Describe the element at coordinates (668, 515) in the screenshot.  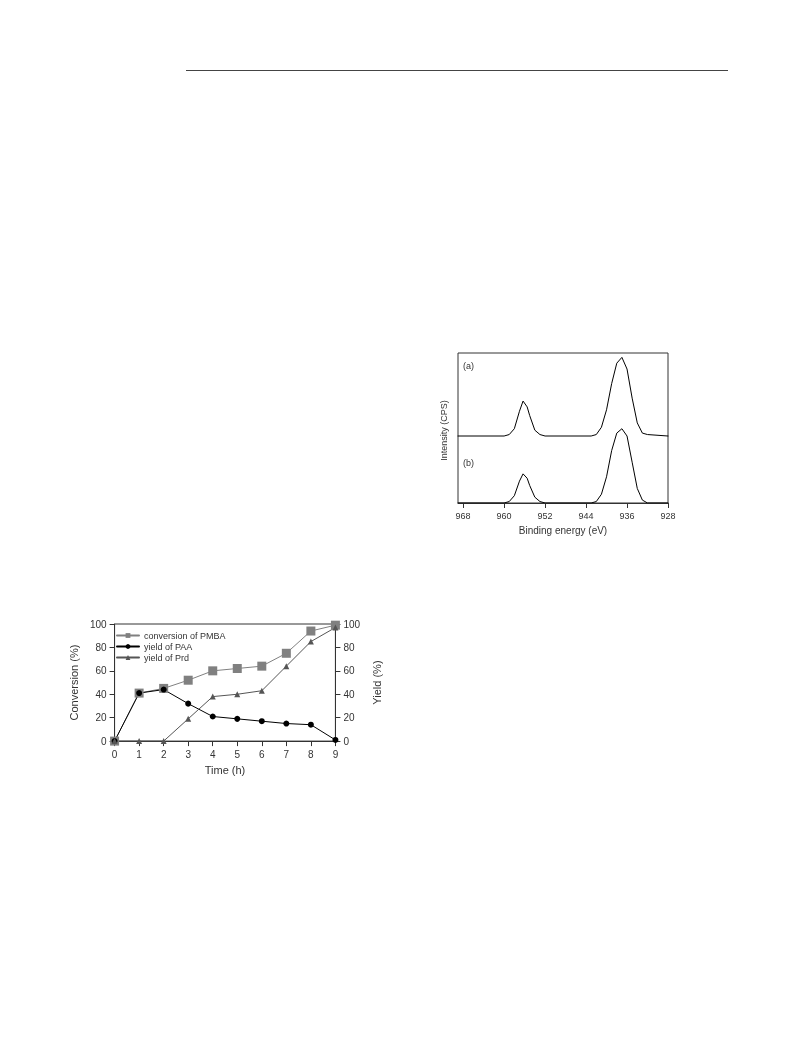
I see `x-tick-label: 928` at that location.